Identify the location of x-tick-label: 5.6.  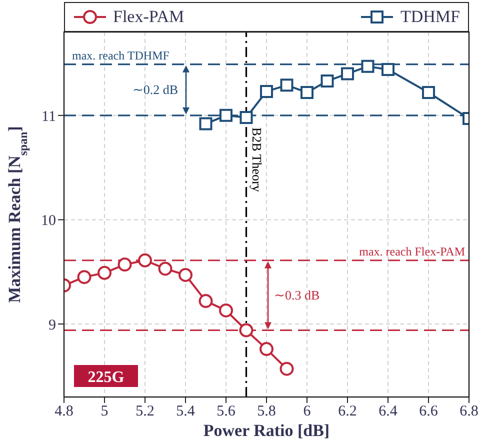
(226, 412).